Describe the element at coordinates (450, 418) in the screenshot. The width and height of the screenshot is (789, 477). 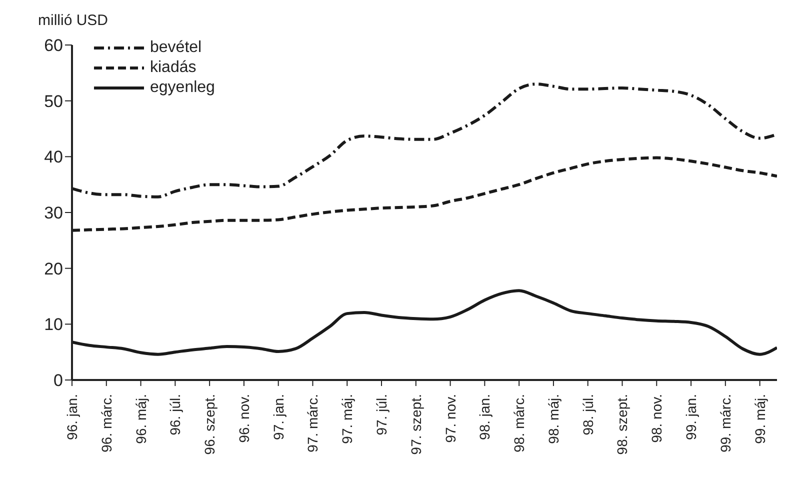
I see `x-tick-label: 97. nov.` at that location.